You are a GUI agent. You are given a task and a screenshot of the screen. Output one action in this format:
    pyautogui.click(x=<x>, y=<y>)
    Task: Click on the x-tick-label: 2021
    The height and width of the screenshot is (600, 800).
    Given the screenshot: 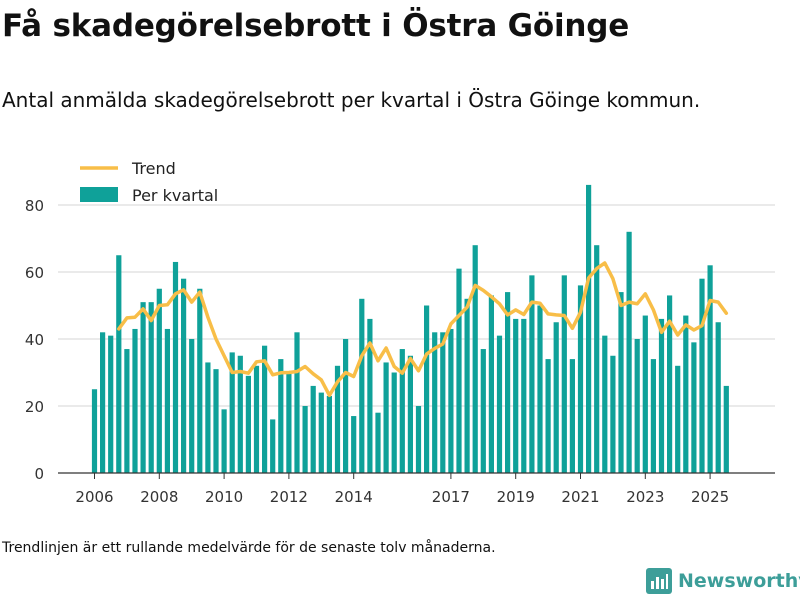 What is the action you would take?
    pyautogui.click(x=580, y=497)
    